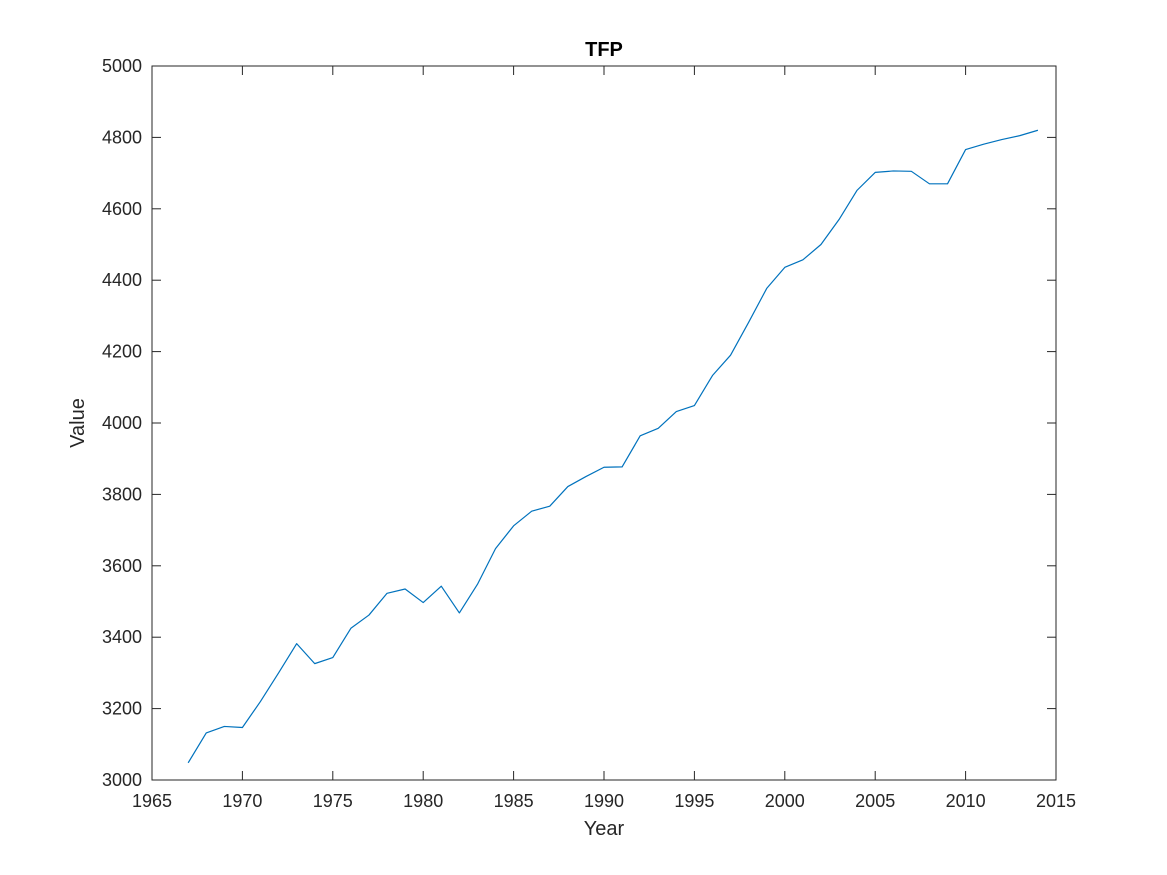  Describe the element at coordinates (122, 137) in the screenshot. I see `y-tick-label: 4800` at that location.